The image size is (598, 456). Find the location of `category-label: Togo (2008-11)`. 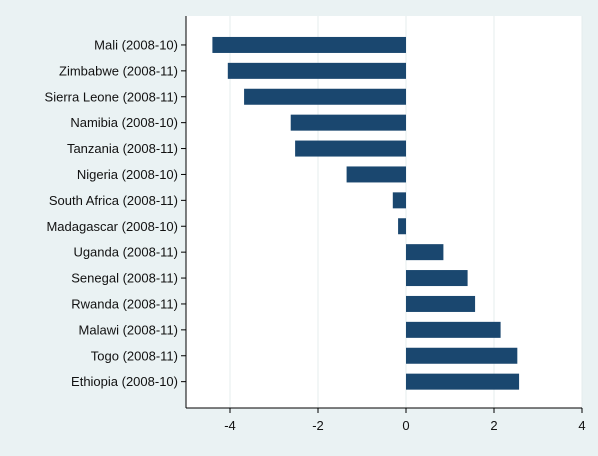

category-label: Togo (2008-11) is located at coordinates (134, 355).